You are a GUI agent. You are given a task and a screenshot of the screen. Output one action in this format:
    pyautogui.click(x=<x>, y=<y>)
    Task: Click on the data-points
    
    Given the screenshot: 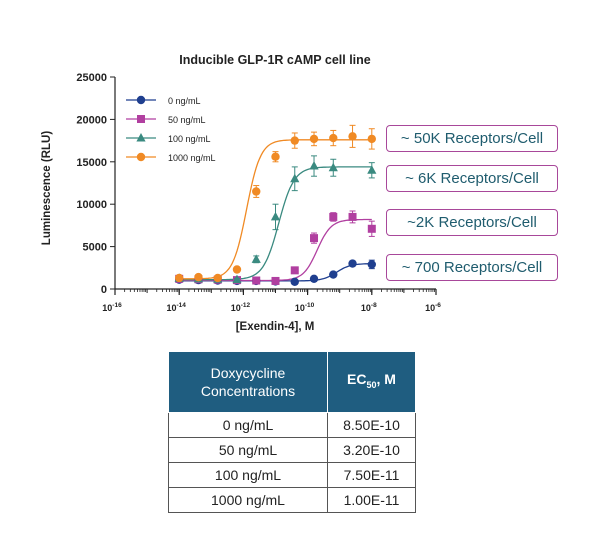 What is the action you would take?
    pyautogui.click(x=275, y=205)
    